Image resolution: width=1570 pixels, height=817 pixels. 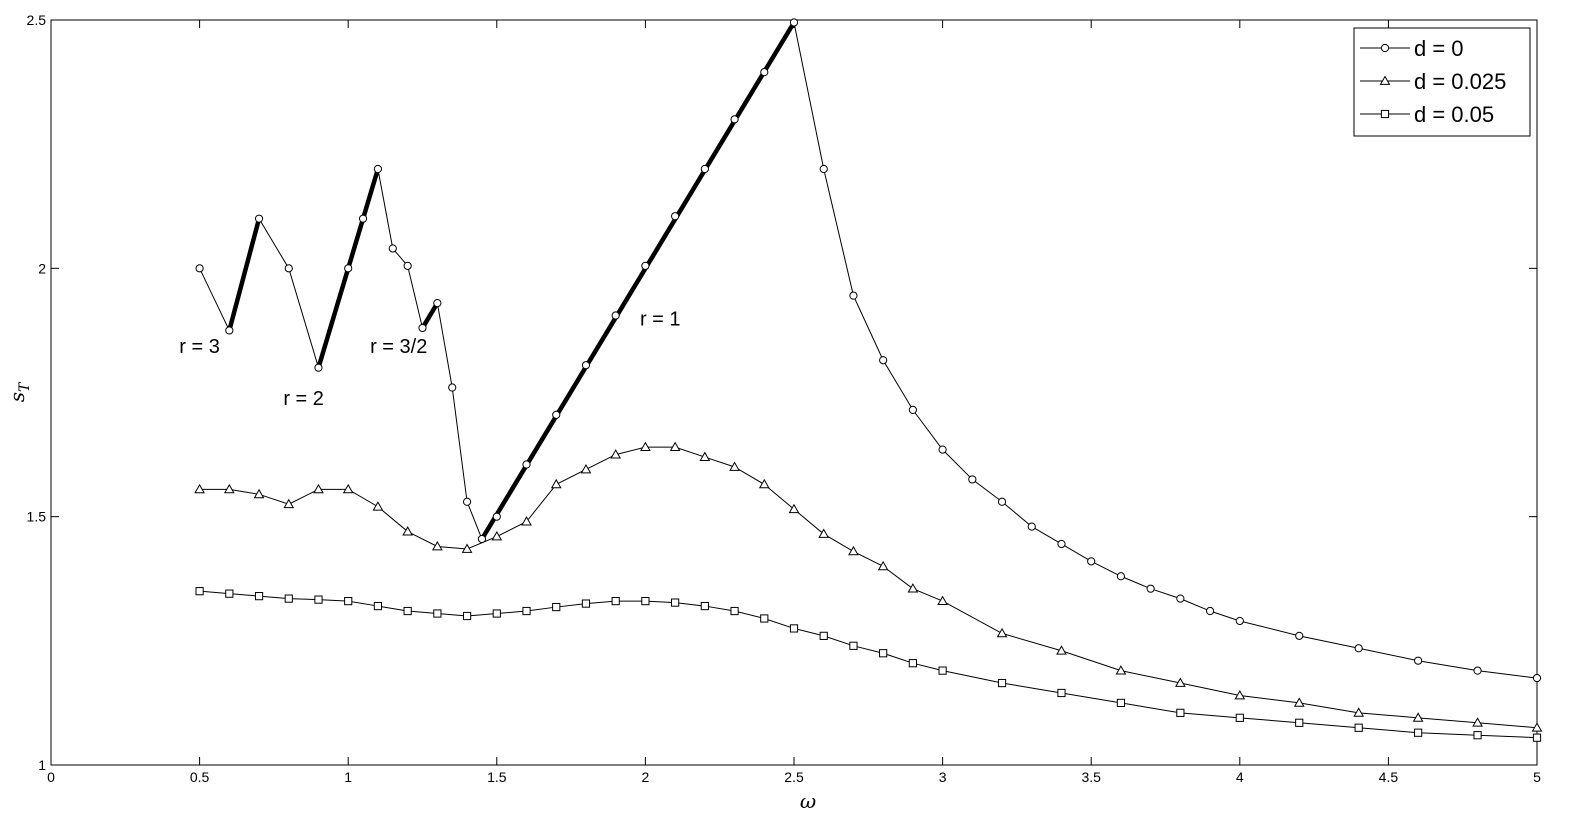 What do you see at coordinates (37, 517) in the screenshot?
I see `y-tick-label: 1.5` at bounding box center [37, 517].